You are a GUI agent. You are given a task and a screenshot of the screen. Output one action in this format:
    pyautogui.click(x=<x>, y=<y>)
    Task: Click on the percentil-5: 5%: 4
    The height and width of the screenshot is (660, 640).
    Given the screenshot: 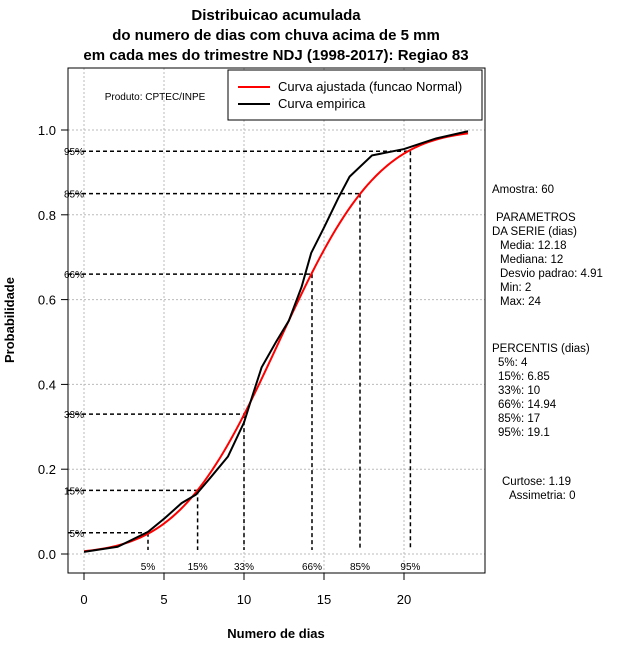 What is the action you would take?
    pyautogui.click(x=513, y=363)
    